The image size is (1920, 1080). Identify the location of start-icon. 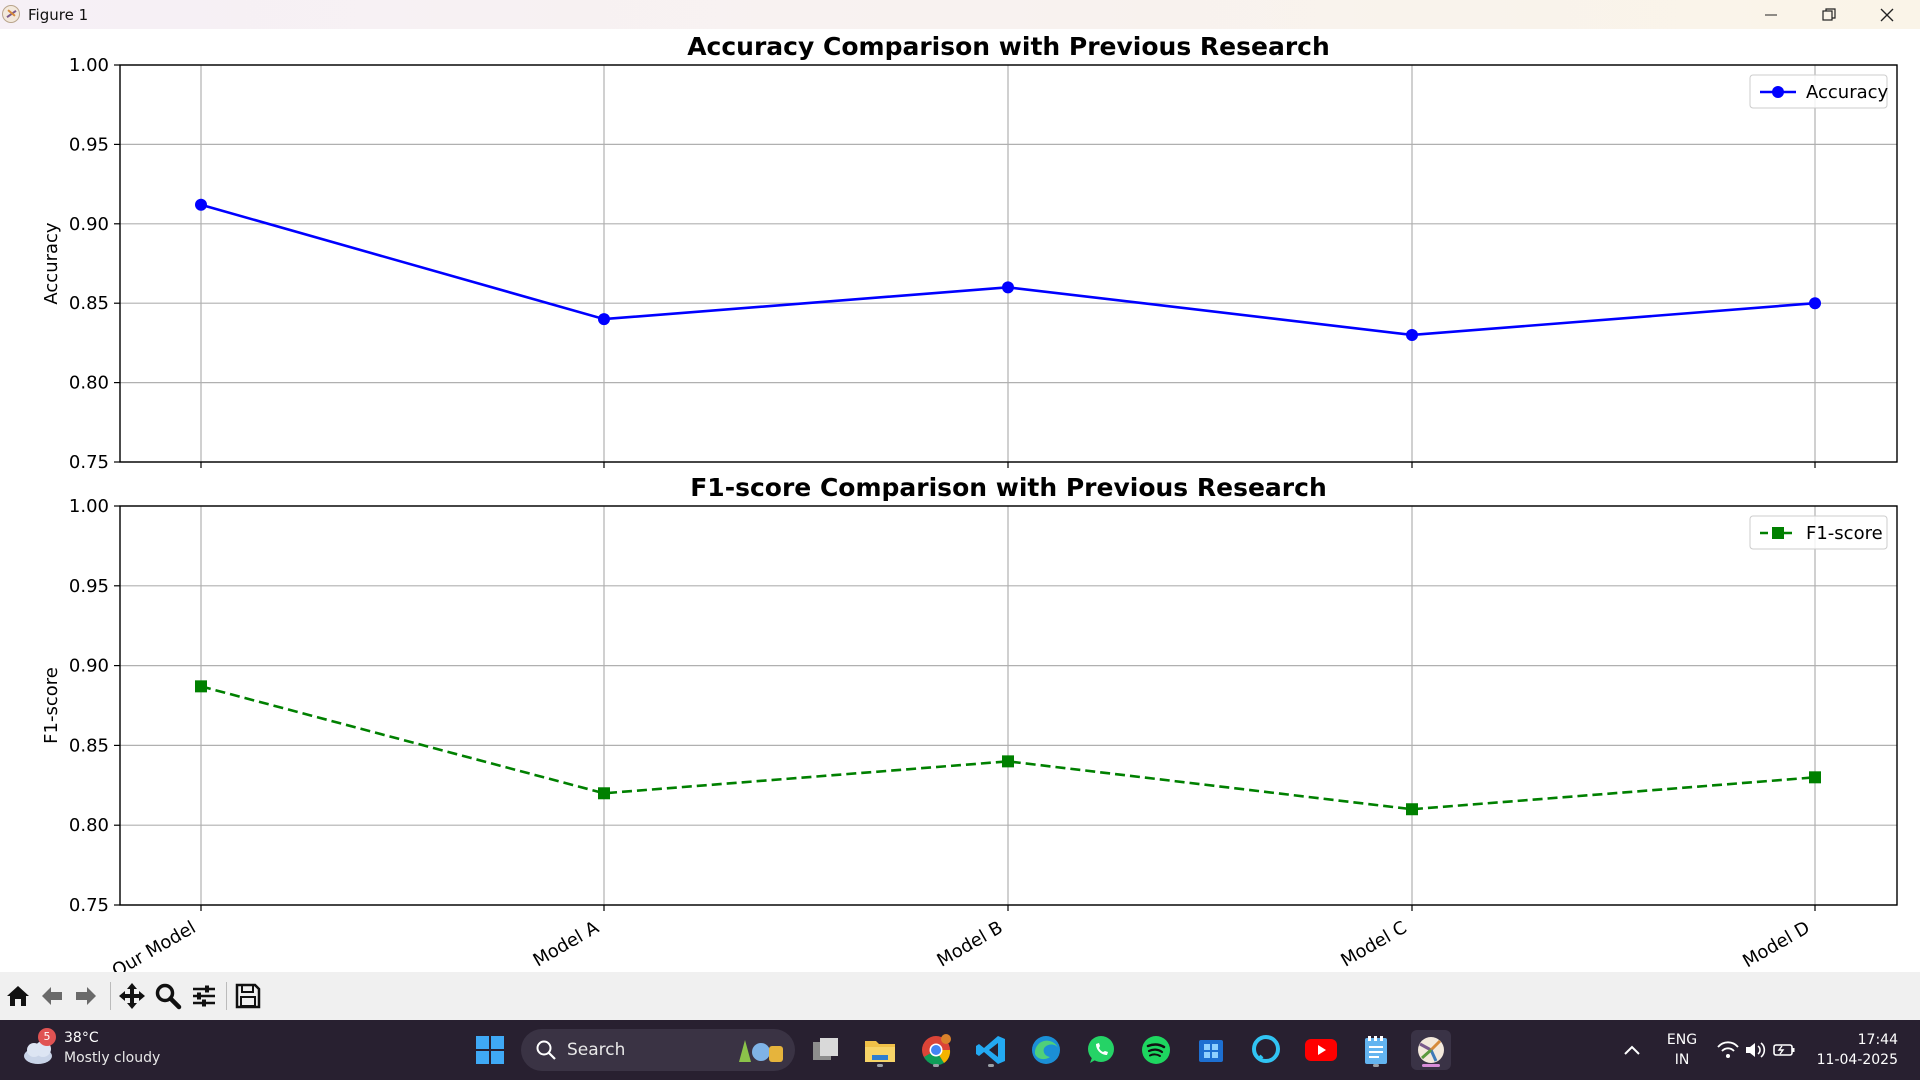
(490, 1050).